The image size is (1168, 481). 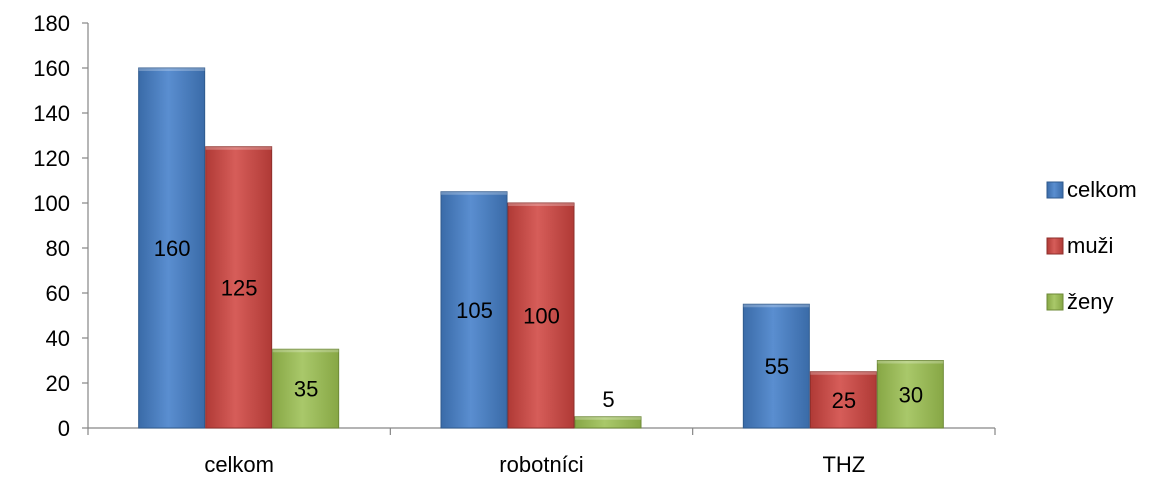 I want to click on y-axis: 0 20 40 60 80 100 120 140 160 180, so click(x=61, y=226).